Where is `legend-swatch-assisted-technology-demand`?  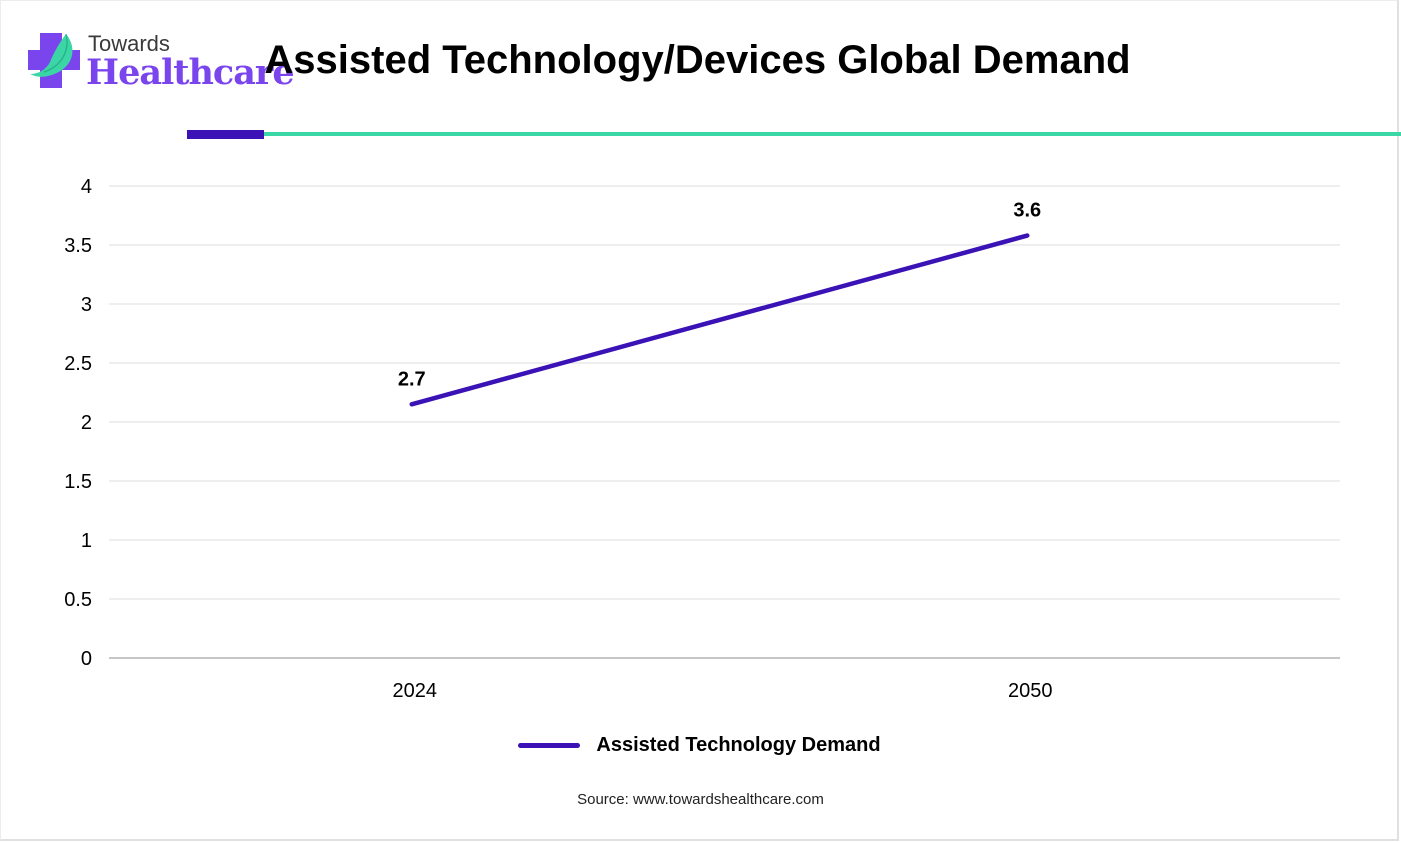 legend-swatch-assisted-technology-demand is located at coordinates (549, 745).